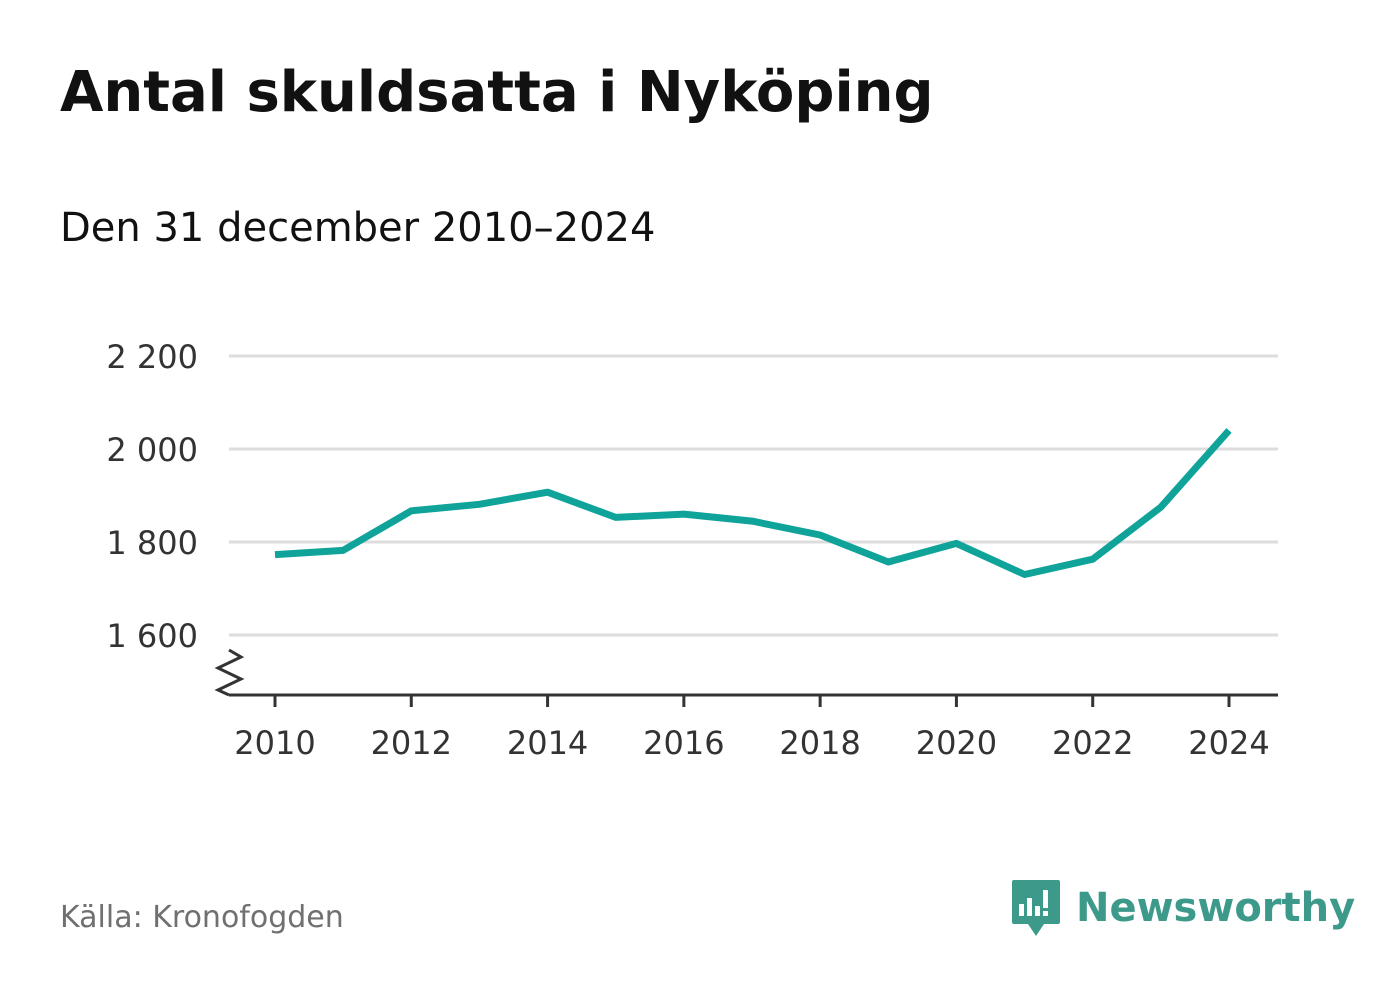  Describe the element at coordinates (202, 917) in the screenshot. I see `source-note: Källa: Kronofogden` at that location.